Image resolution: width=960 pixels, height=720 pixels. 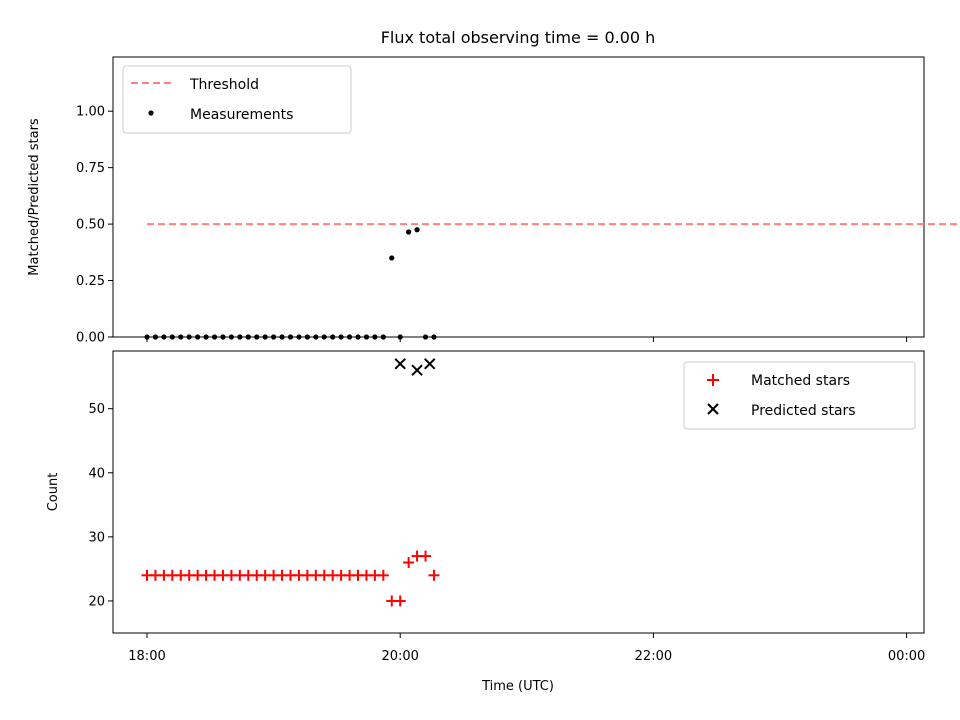 What do you see at coordinates (96, 537) in the screenshot?
I see `bottom-y-tick-label: 30` at bounding box center [96, 537].